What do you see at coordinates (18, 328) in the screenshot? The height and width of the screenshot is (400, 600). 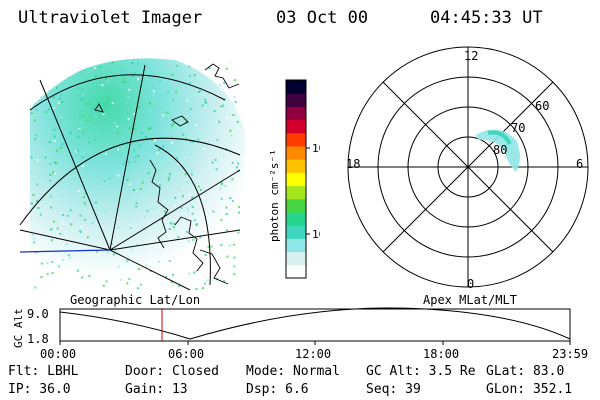 I see `orbit-ylabel: GC Alt` at bounding box center [18, 328].